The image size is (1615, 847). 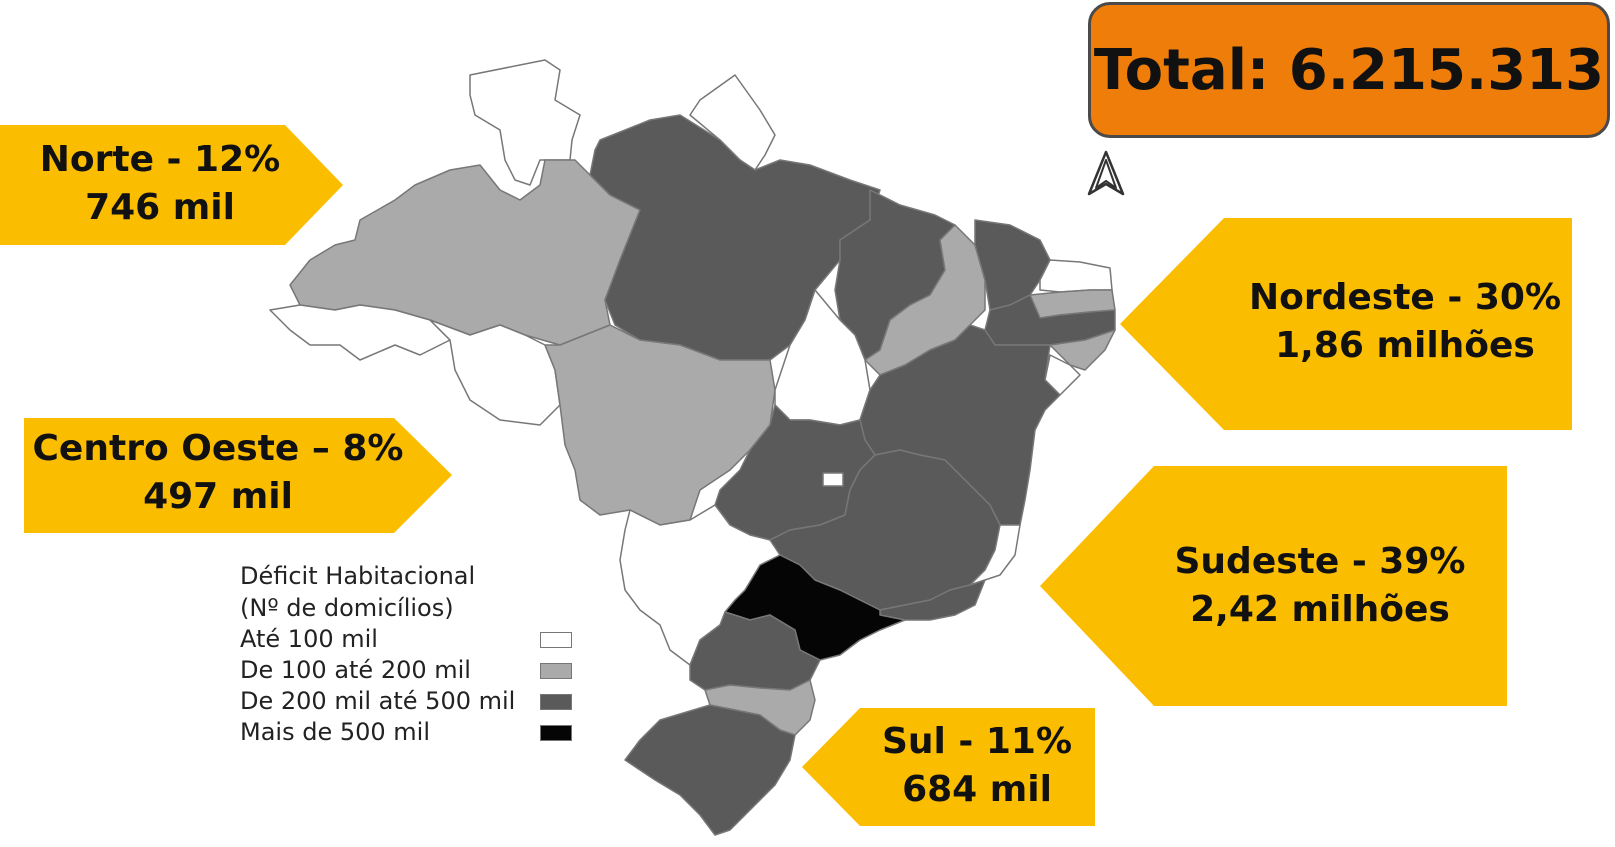 What do you see at coordinates (160, 184) in the screenshot?
I see `callout-norte-text: Norte - 12% 746 mil` at bounding box center [160, 184].